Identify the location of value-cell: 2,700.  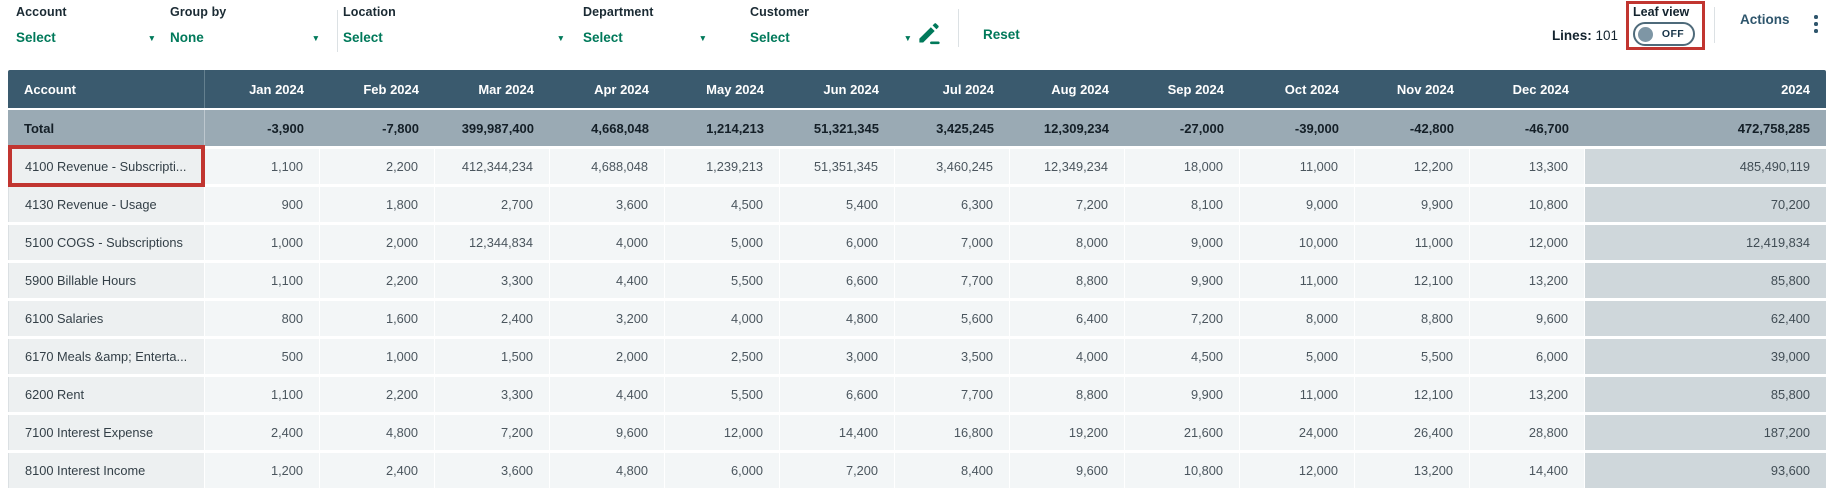
(492, 204).